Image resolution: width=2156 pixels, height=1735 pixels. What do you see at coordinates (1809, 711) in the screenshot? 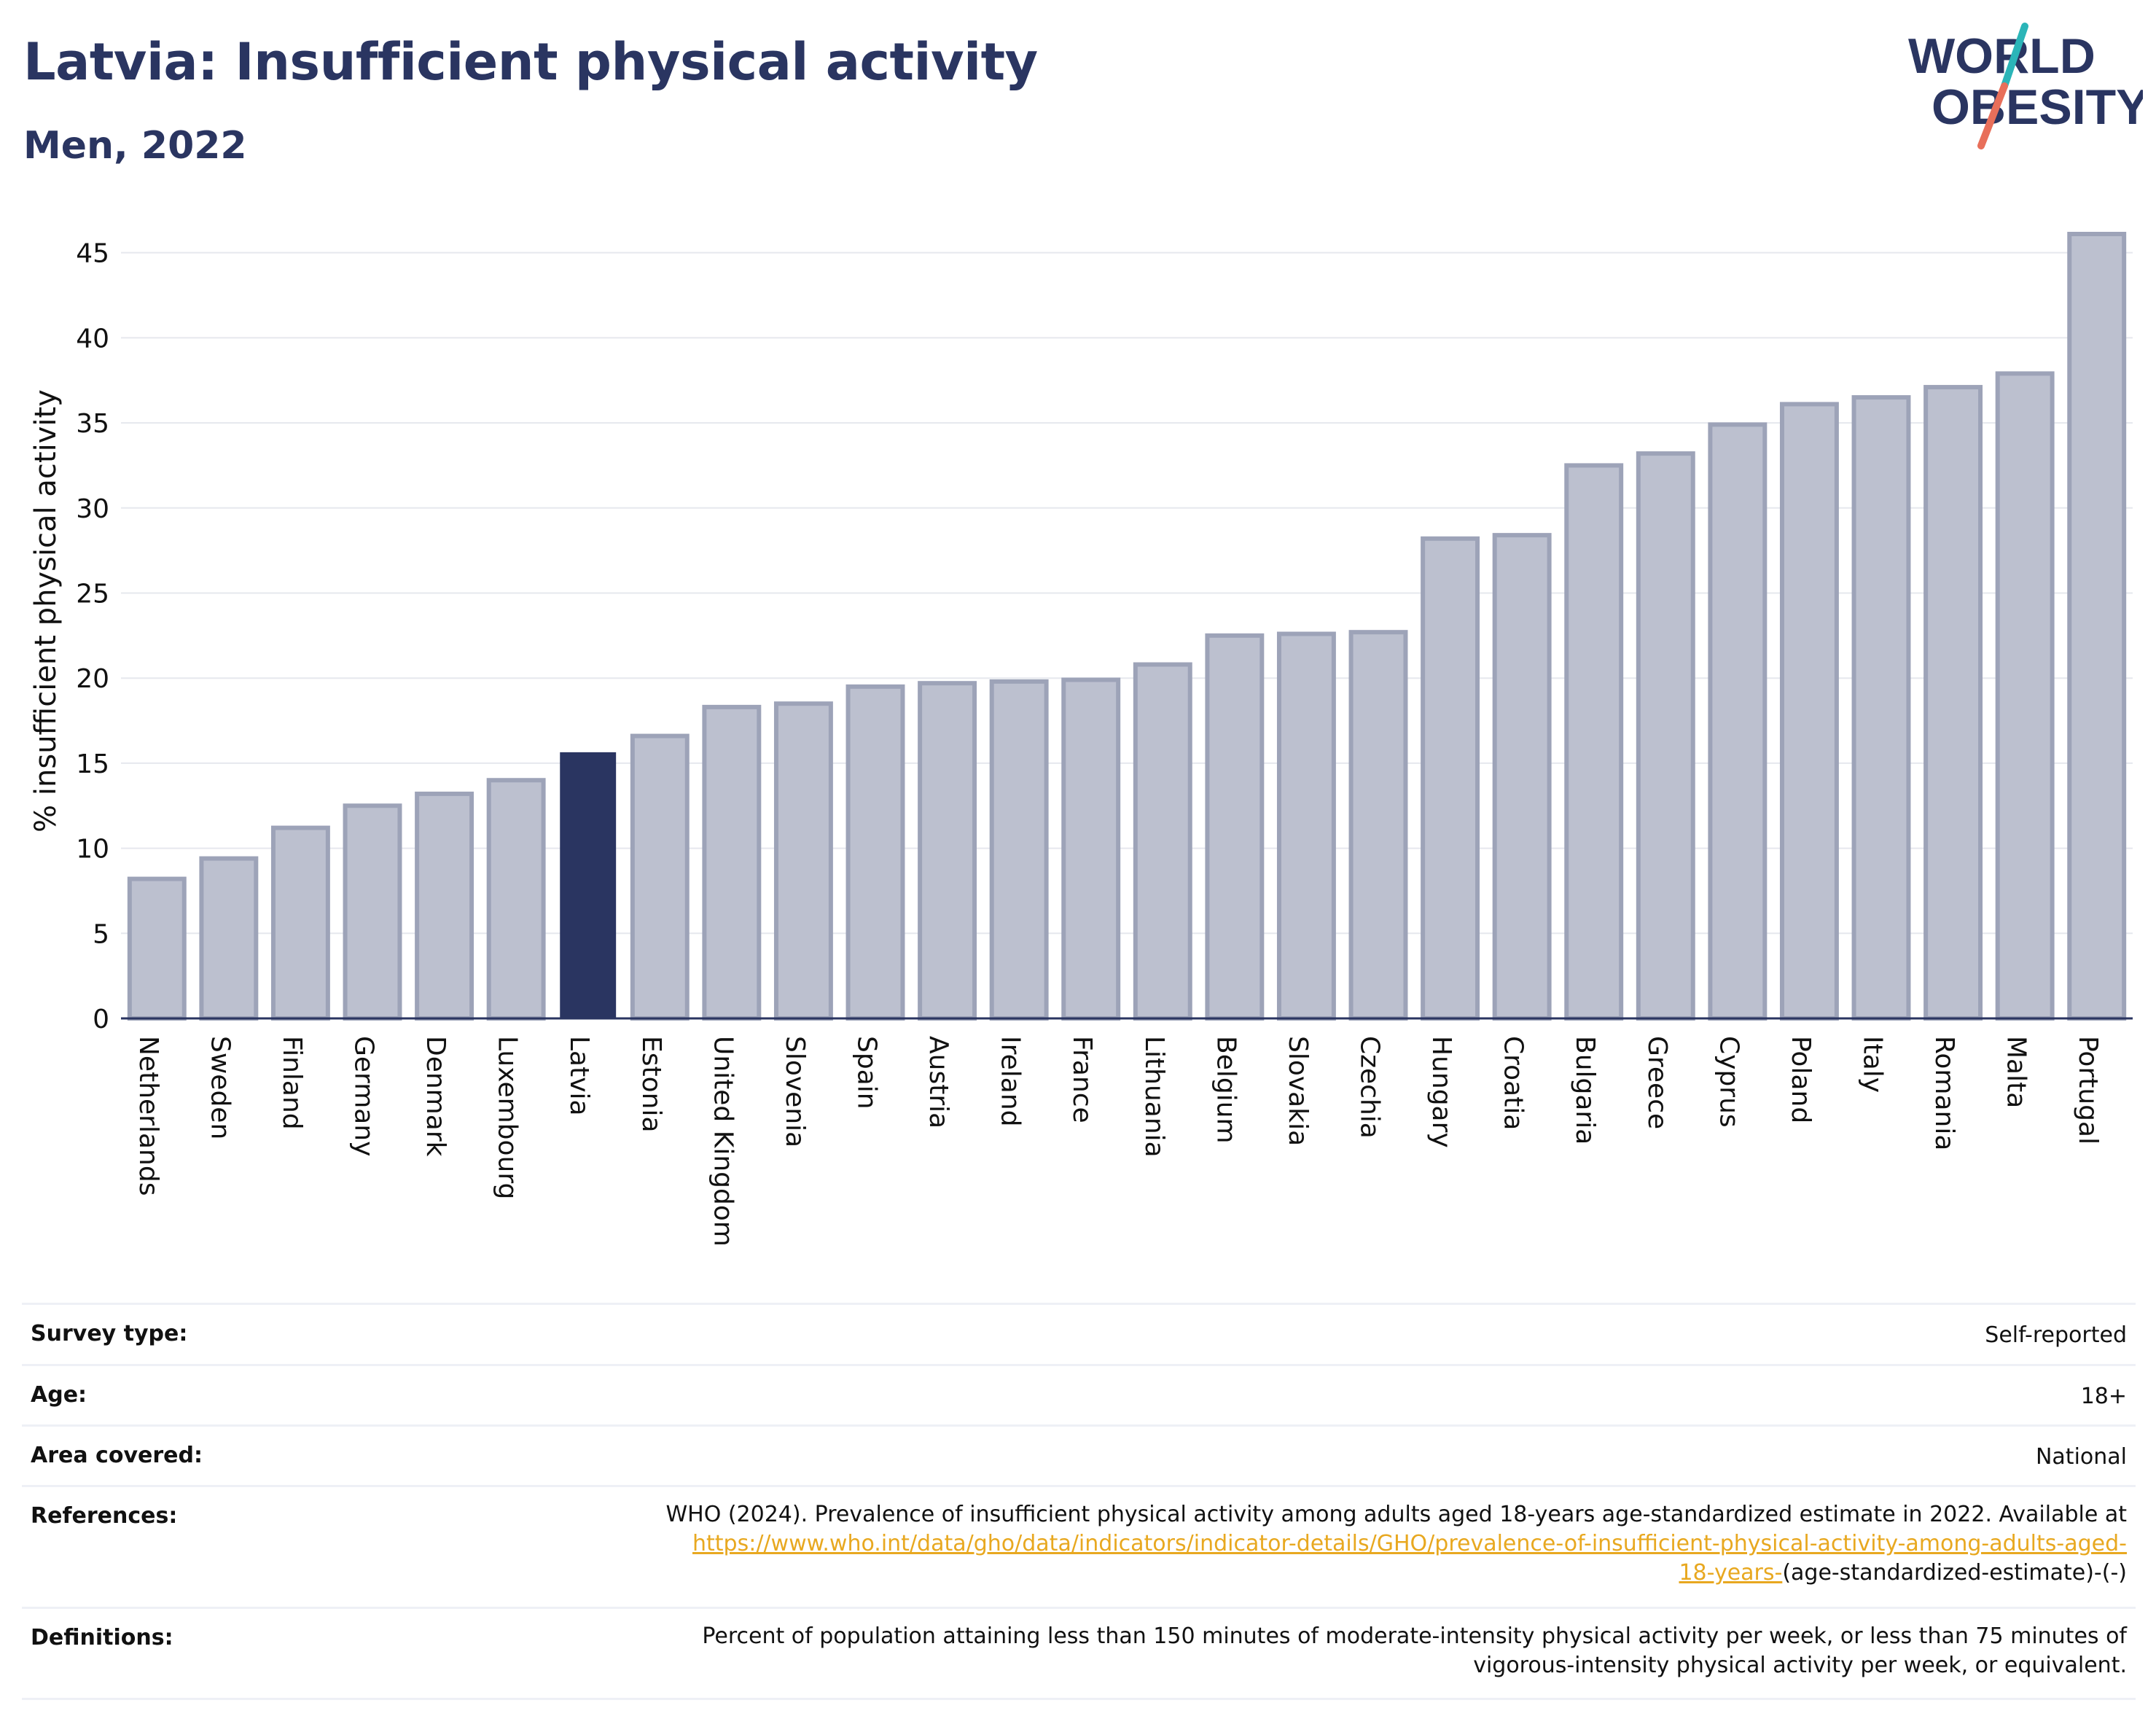
I see `bar-poland` at bounding box center [1809, 711].